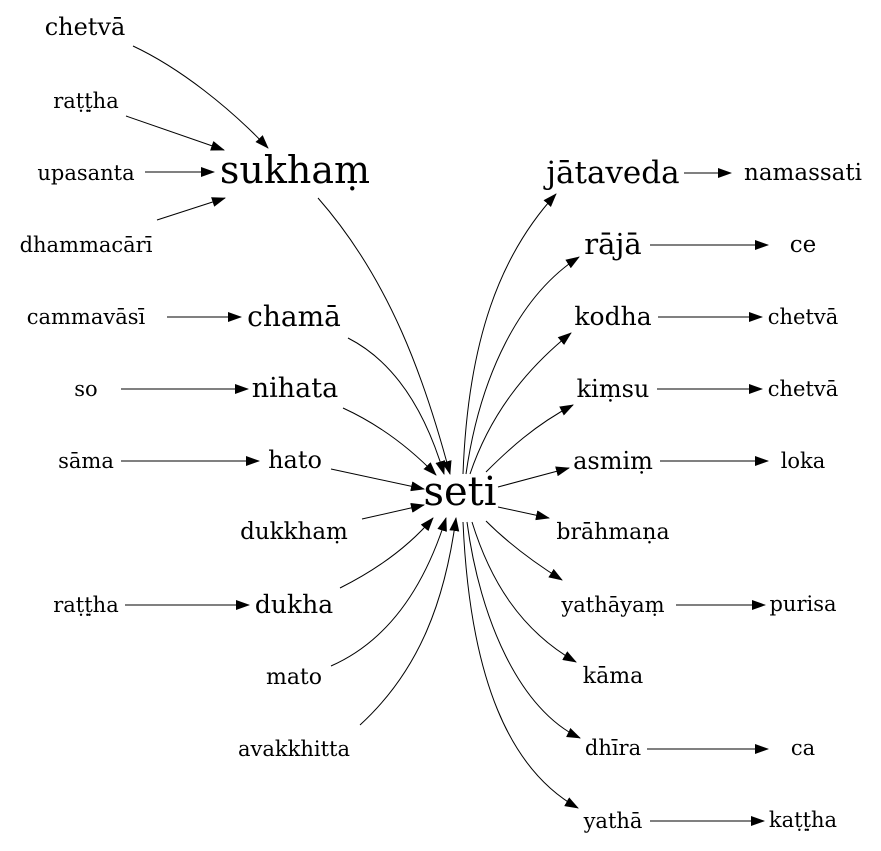 The image size is (881, 851). I want to click on edge-seti-jataveda, so click(509, 334).